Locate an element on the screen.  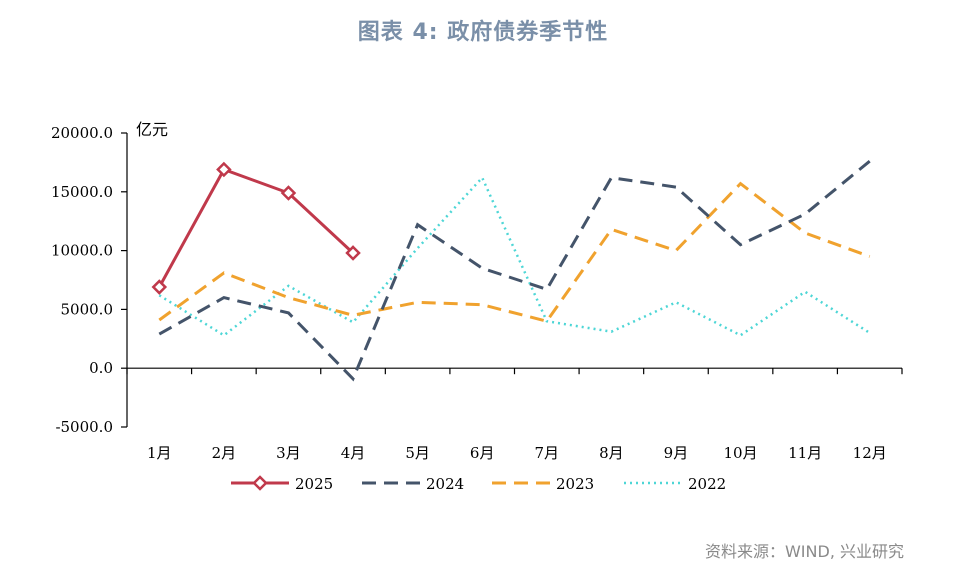
x-tick-label: 3月 is located at coordinates (288, 453).